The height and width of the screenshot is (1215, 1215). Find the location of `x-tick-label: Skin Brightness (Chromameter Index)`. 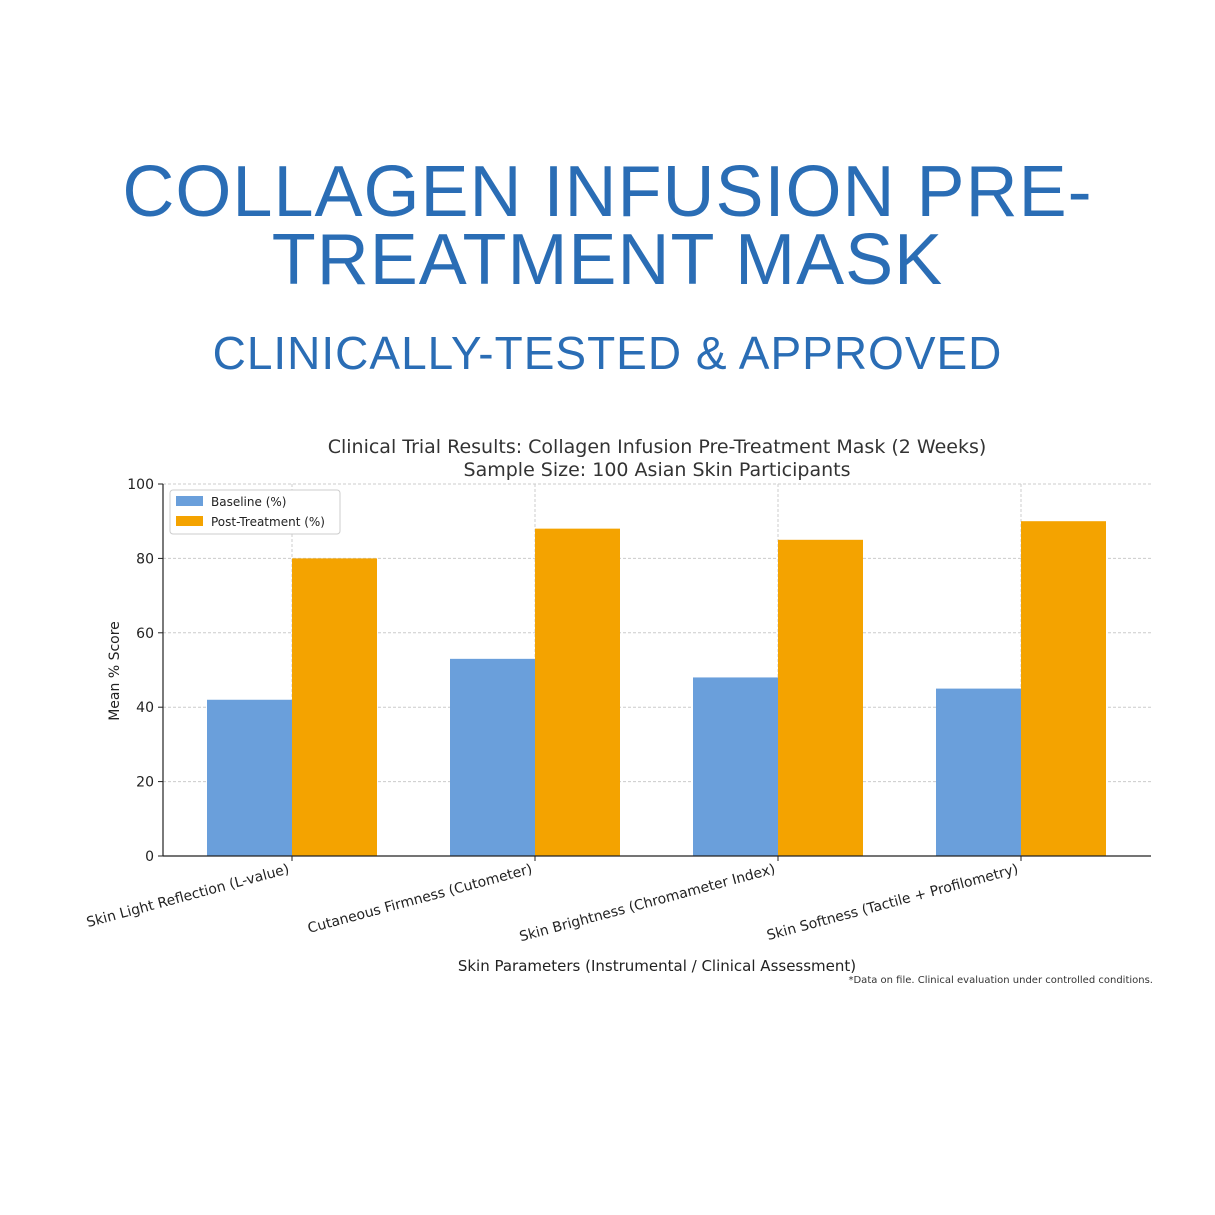

x-tick-label: Skin Brightness (Chromameter Index) is located at coordinates (647, 903).